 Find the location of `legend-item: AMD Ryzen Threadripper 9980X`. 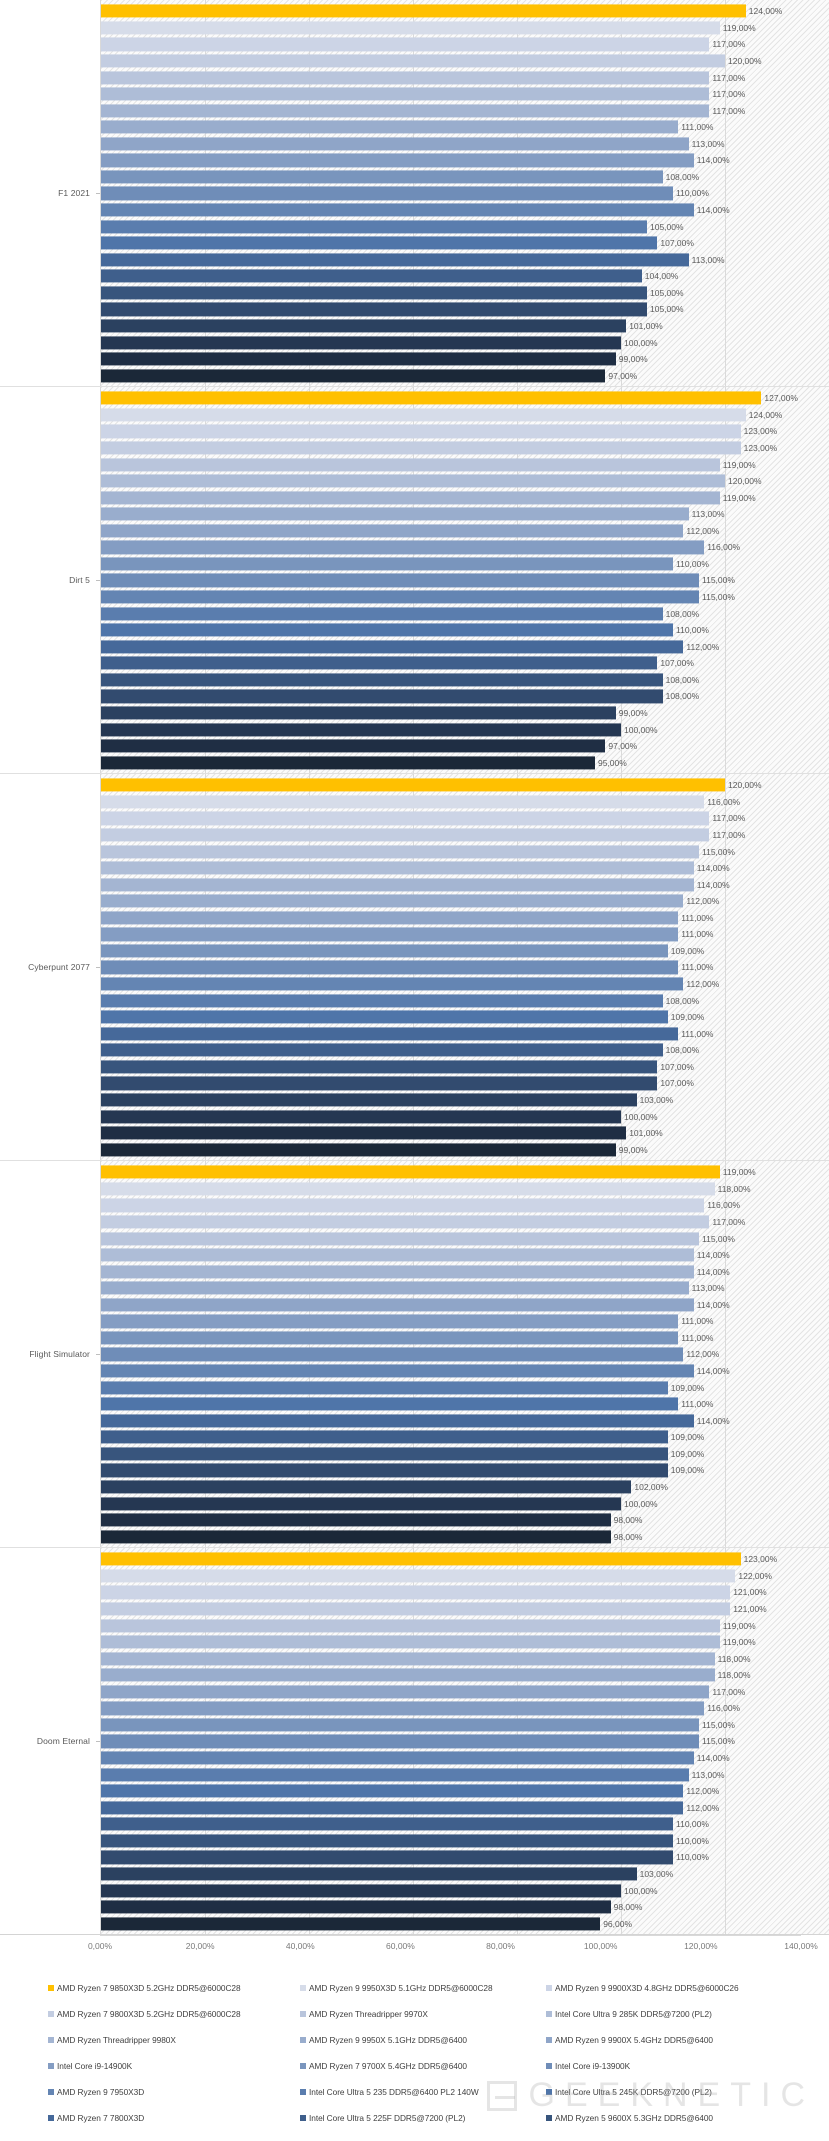

legend-item: AMD Ryzen Threadripper 9980X is located at coordinates (174, 2040).